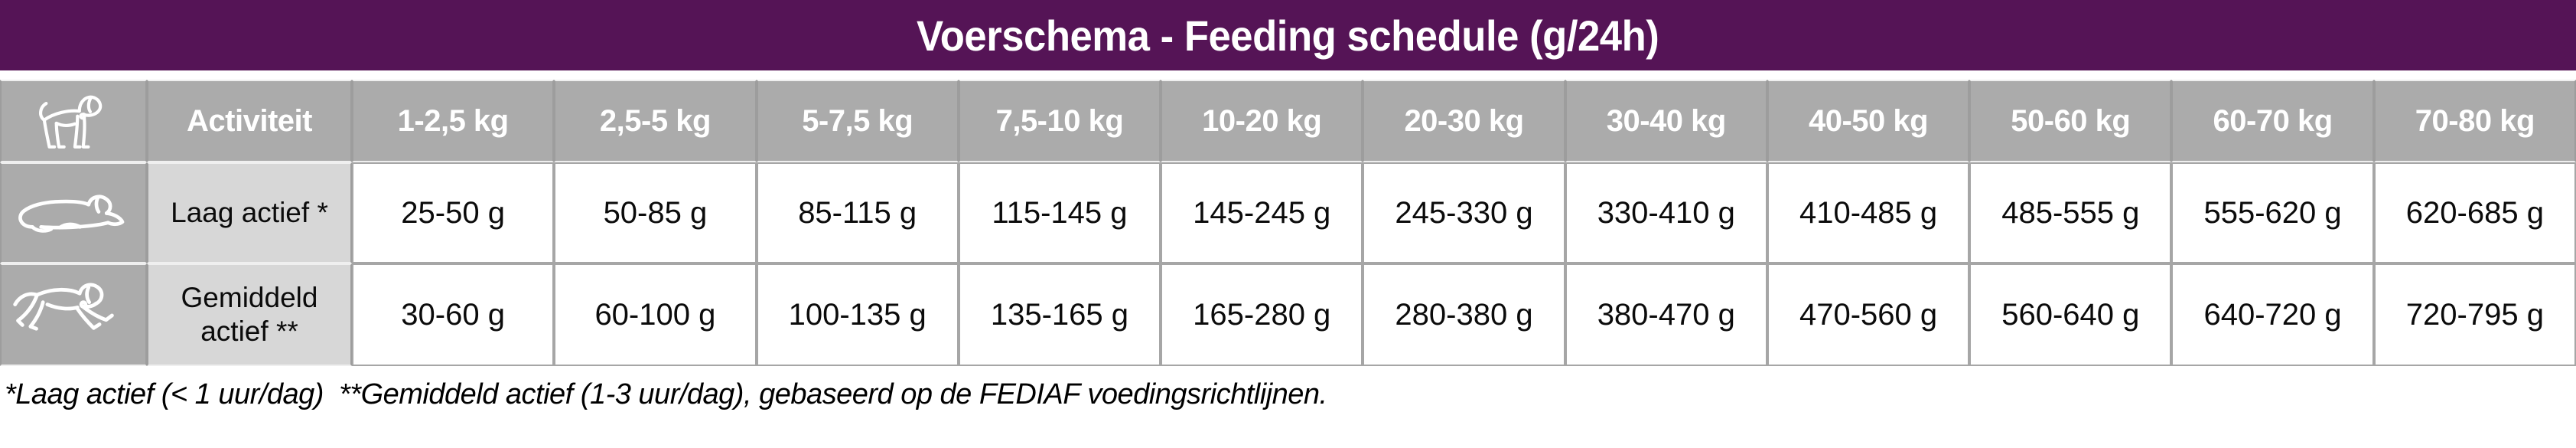 Image resolution: width=2576 pixels, height=448 pixels. I want to click on value-cell: 280-380 g, so click(1464, 315).